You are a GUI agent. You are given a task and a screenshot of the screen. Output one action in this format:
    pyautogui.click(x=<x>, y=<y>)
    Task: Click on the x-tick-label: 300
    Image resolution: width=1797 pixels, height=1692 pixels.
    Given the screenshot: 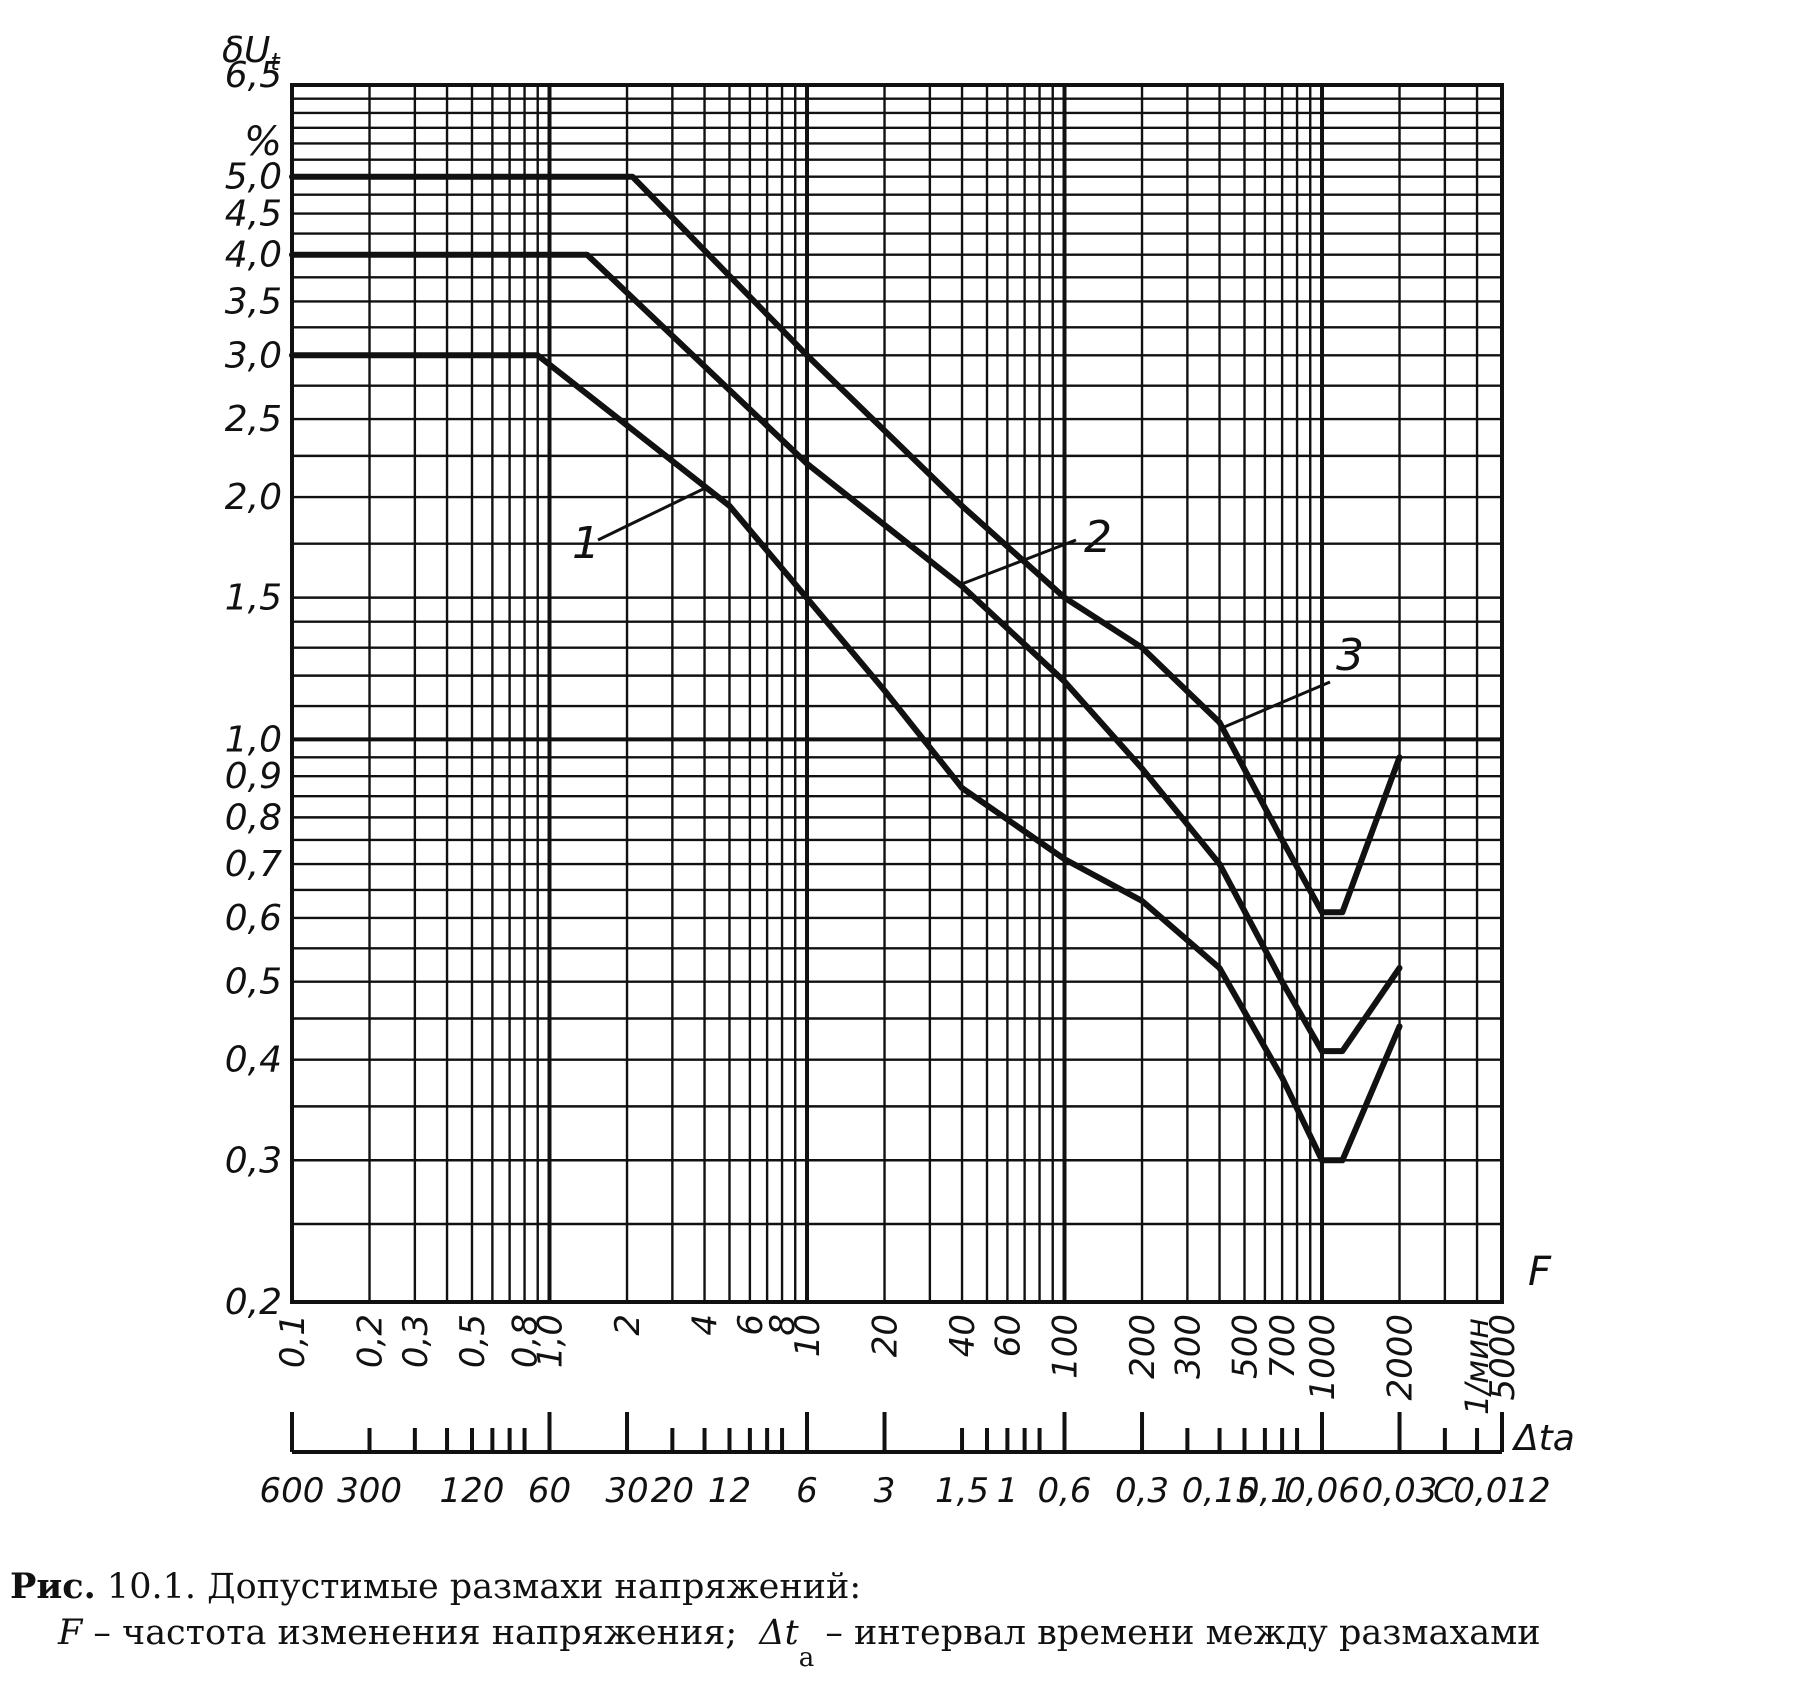 What is the action you would take?
    pyautogui.click(x=1188, y=1346)
    